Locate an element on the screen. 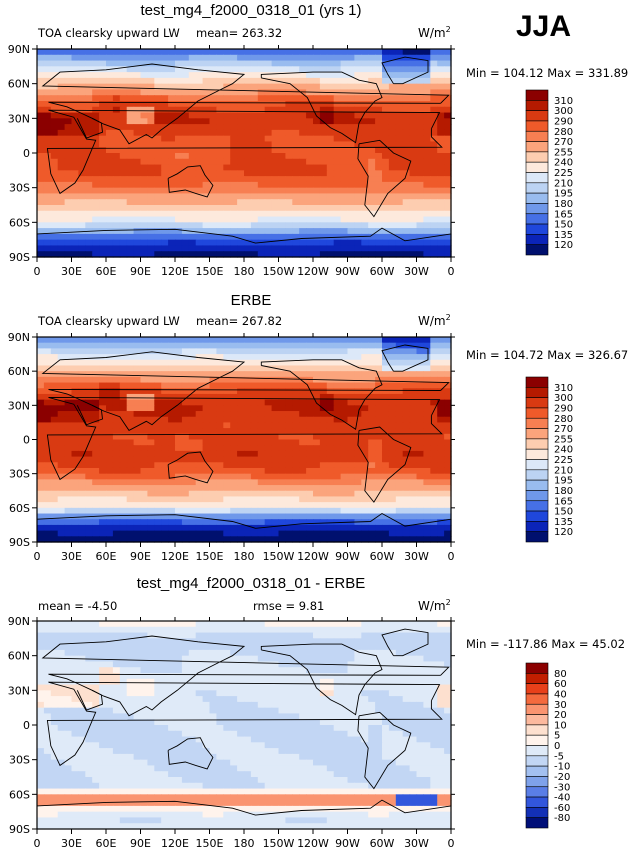 The image size is (643, 856). colorbar-swatch is located at coordinates (537, 147).